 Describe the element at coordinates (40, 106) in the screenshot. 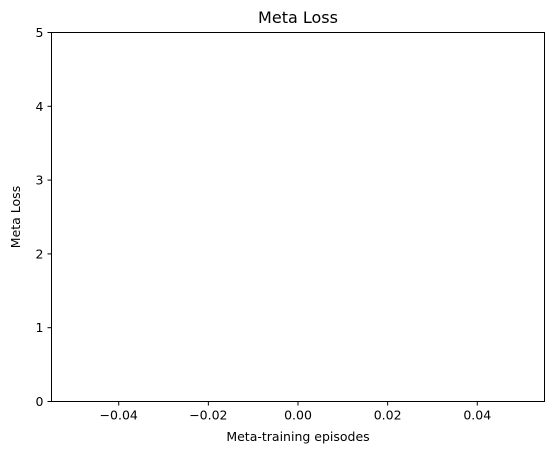

I see `y-tick-label: 4` at that location.